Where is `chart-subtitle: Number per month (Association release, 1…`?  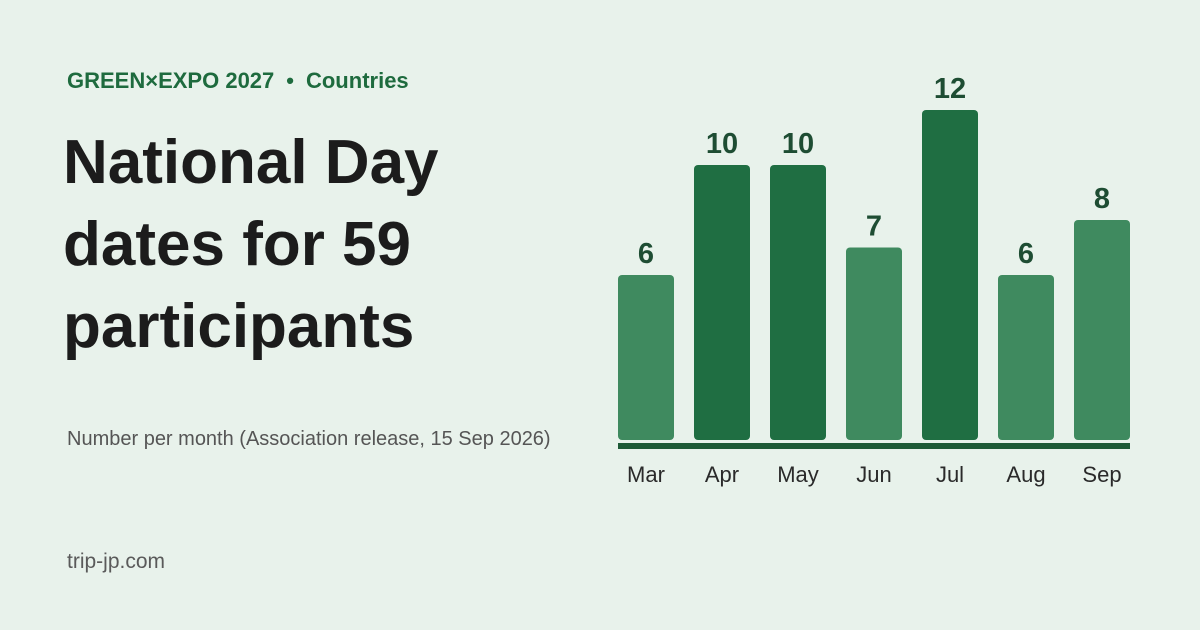
chart-subtitle: Number per month (Association release, 1… is located at coordinates (309, 439).